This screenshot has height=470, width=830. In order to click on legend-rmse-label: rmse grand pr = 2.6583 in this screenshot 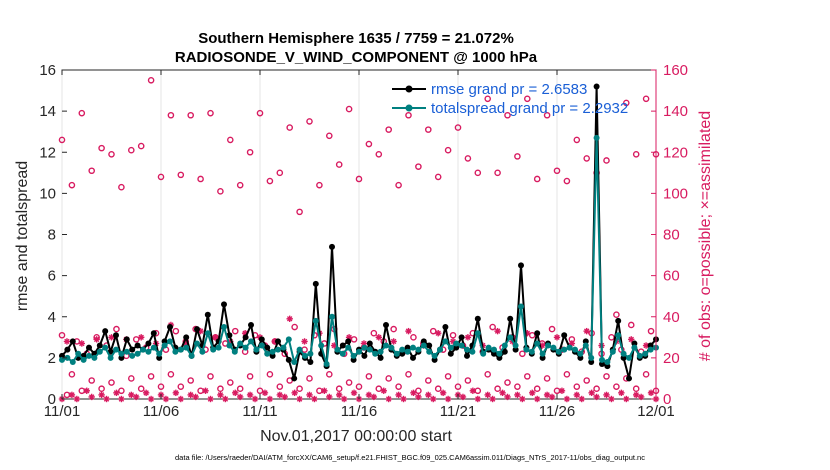, I will do `click(509, 89)`.